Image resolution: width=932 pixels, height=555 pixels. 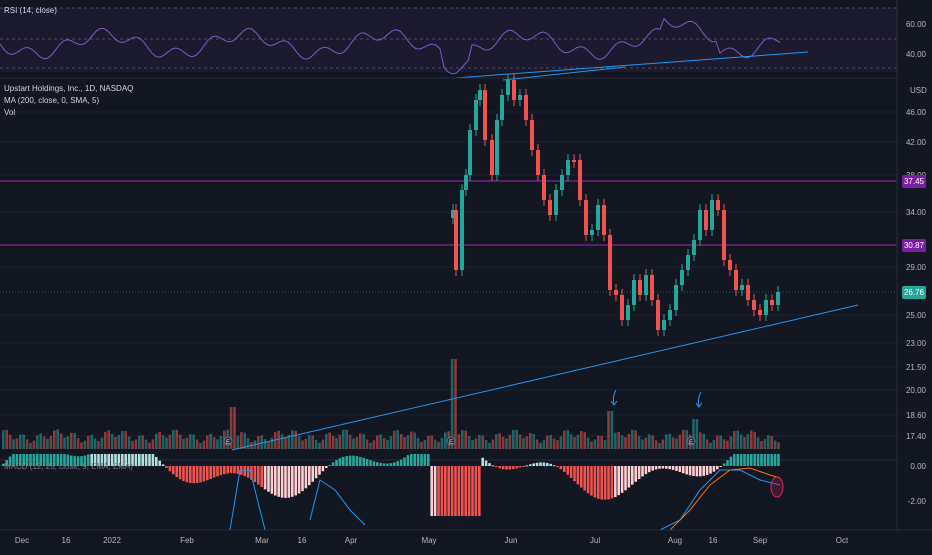 What do you see at coordinates (916, 39) in the screenshot?
I see `rsi-axis: 60.00 40.00` at bounding box center [916, 39].